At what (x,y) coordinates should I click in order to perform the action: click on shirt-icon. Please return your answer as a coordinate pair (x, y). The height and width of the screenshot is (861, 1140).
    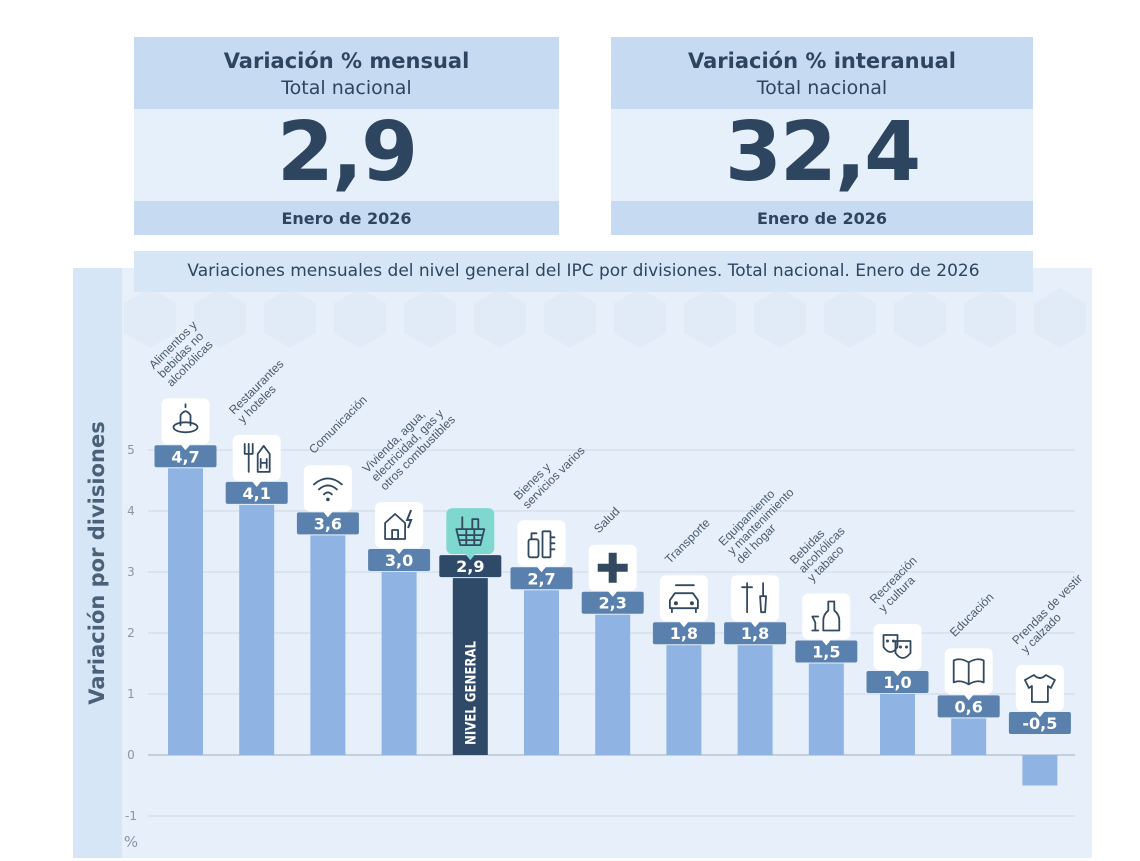
    Looking at the image, I should click on (1040, 688).